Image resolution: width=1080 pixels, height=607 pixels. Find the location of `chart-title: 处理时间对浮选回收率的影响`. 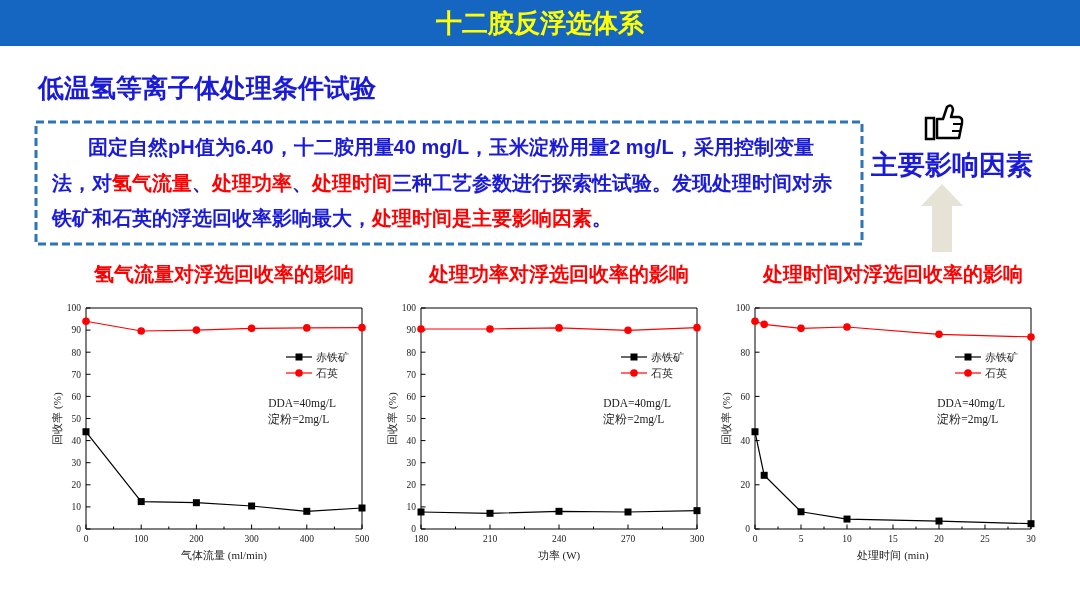

chart-title: 处理时间对浮选回收率的影响 is located at coordinates (892, 274).